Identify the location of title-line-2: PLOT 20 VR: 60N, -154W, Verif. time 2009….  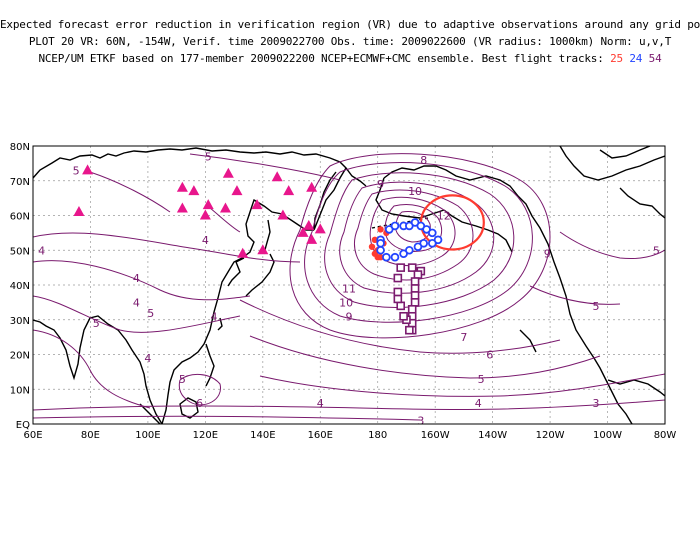
(350, 41).